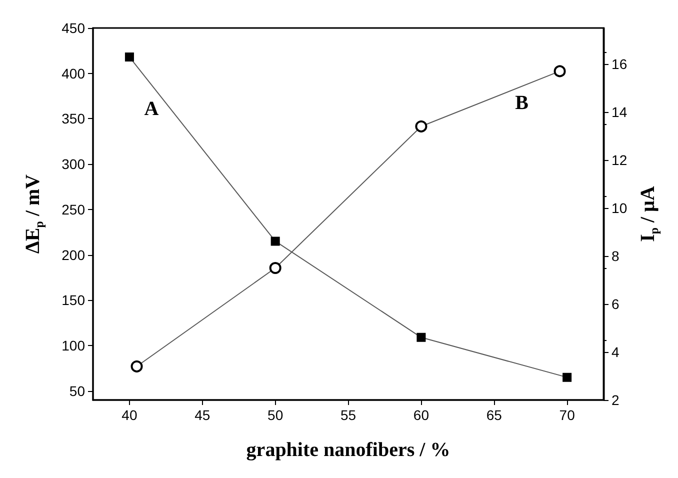 The width and height of the screenshot is (678, 478). Describe the element at coordinates (74, 73) in the screenshot. I see `y-tick-label: 400` at that location.